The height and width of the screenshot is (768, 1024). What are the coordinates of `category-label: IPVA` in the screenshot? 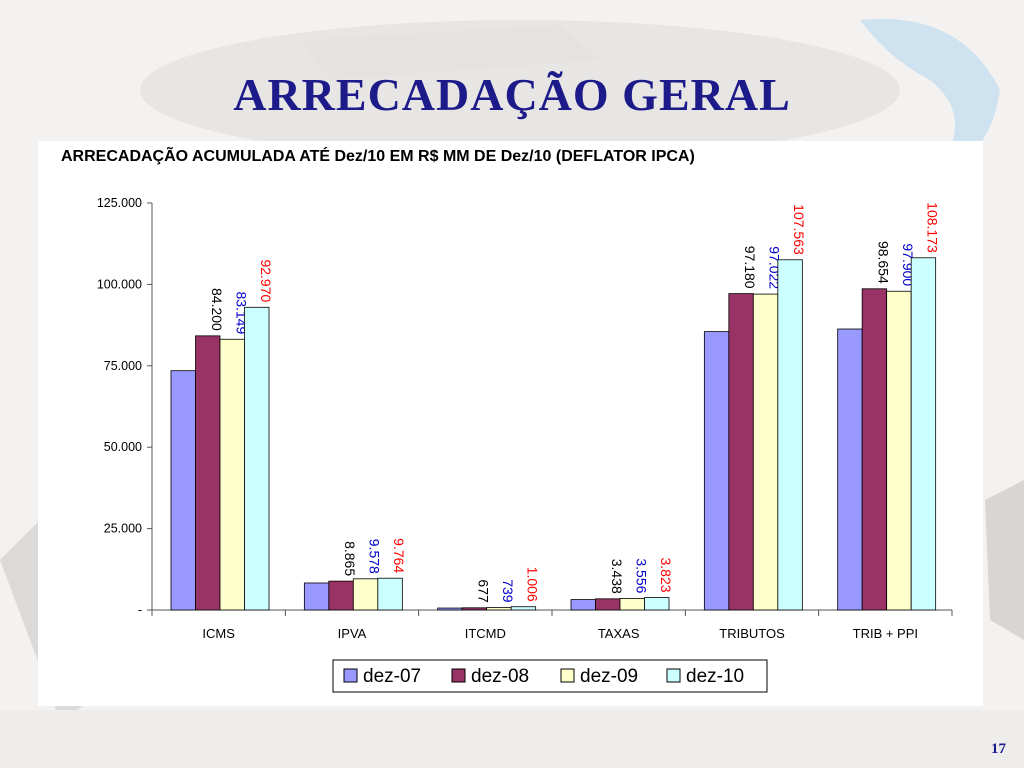 It's located at (352, 633).